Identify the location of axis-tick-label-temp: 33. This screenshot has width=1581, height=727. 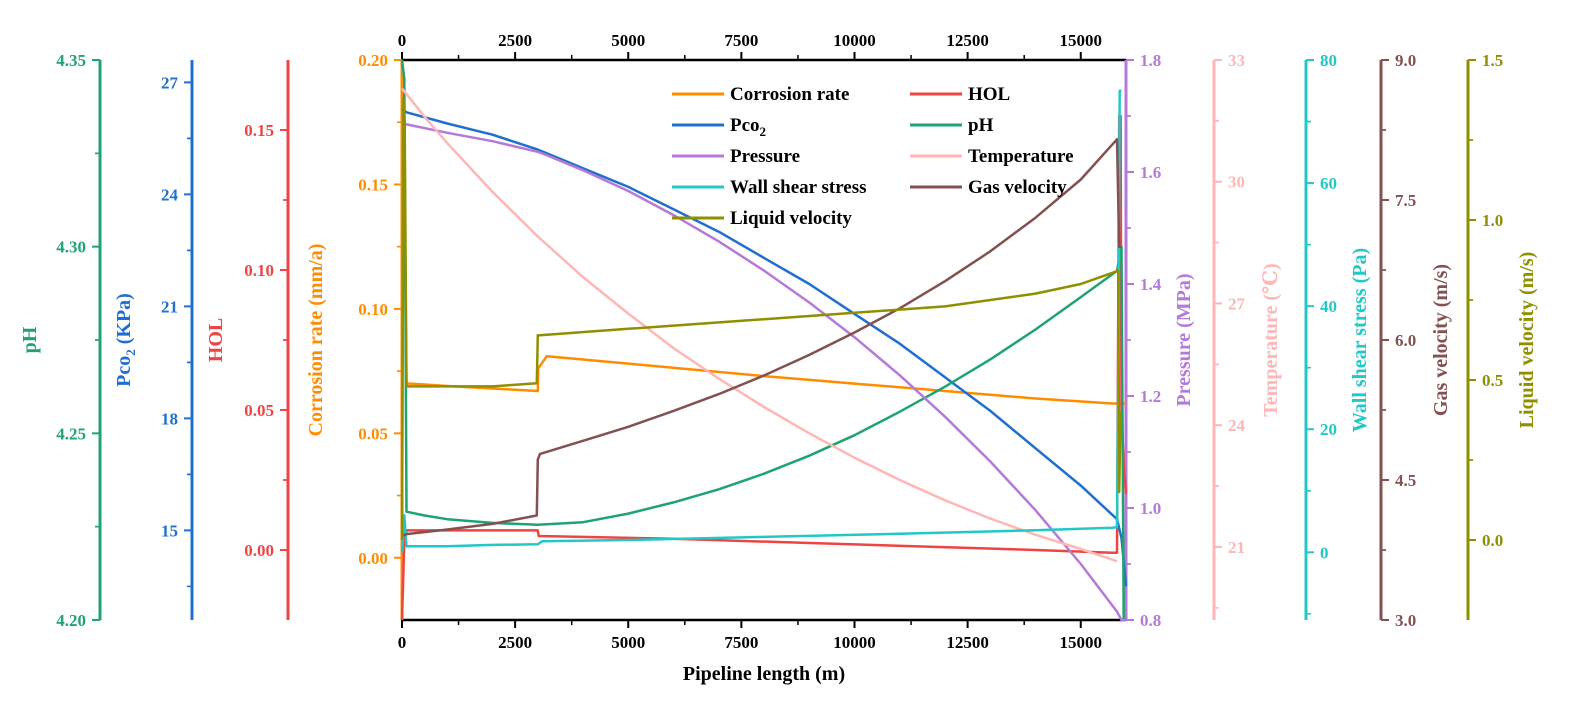
(1236, 60).